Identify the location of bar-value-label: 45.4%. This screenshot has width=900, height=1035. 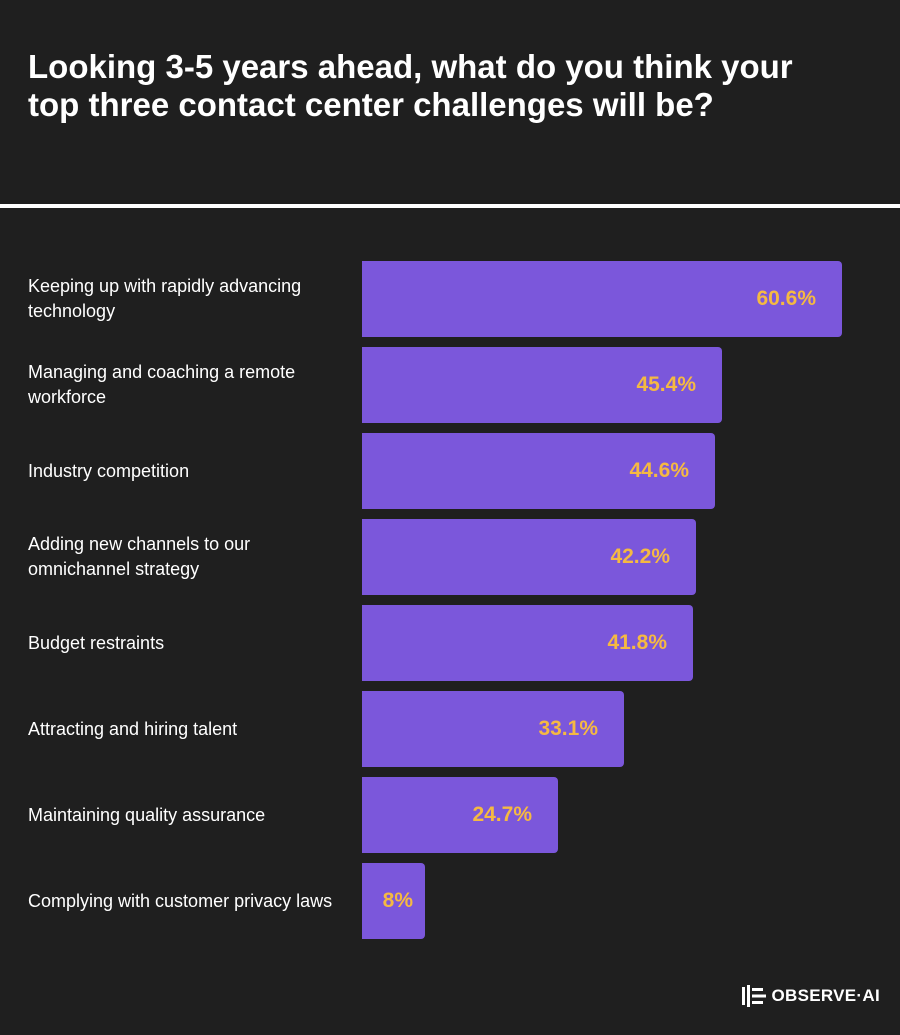
(666, 384).